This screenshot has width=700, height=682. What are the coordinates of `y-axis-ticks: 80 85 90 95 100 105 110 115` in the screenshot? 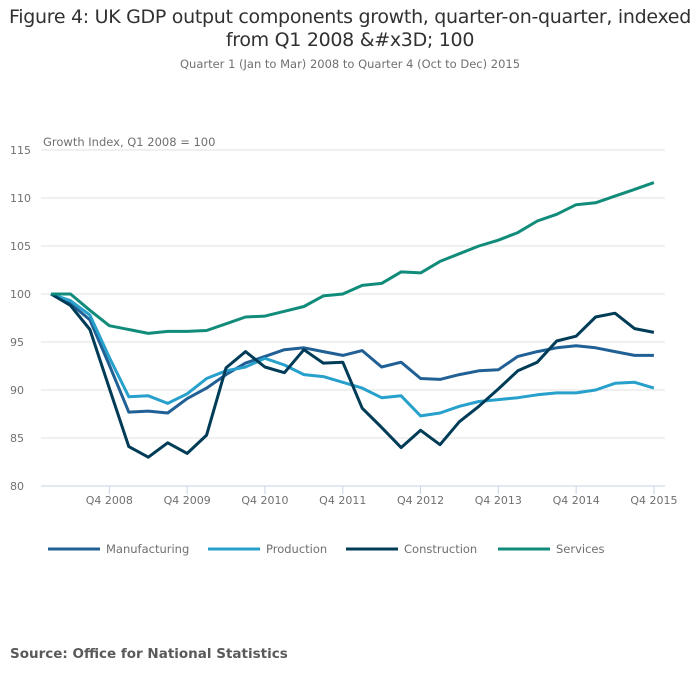 It's located at (20, 318).